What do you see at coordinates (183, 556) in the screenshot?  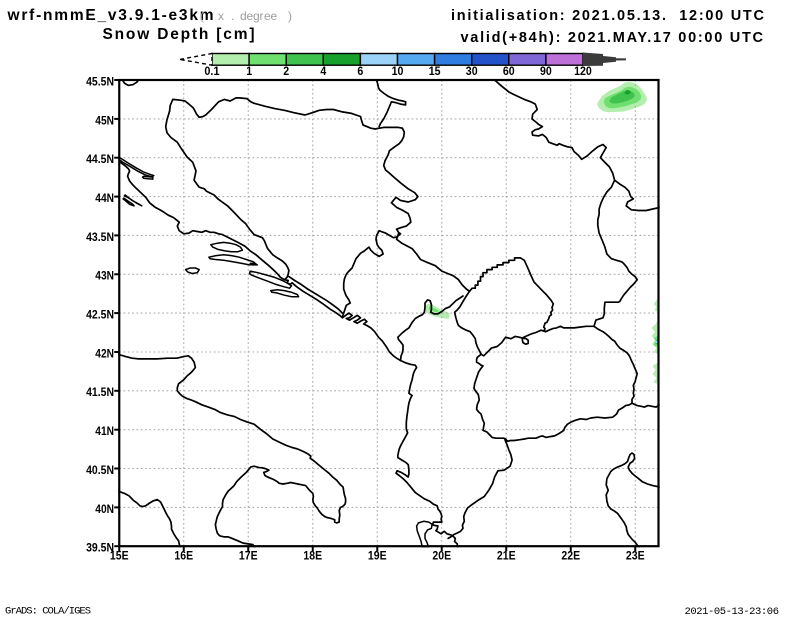 I see `svg-text: 16E` at bounding box center [183, 556].